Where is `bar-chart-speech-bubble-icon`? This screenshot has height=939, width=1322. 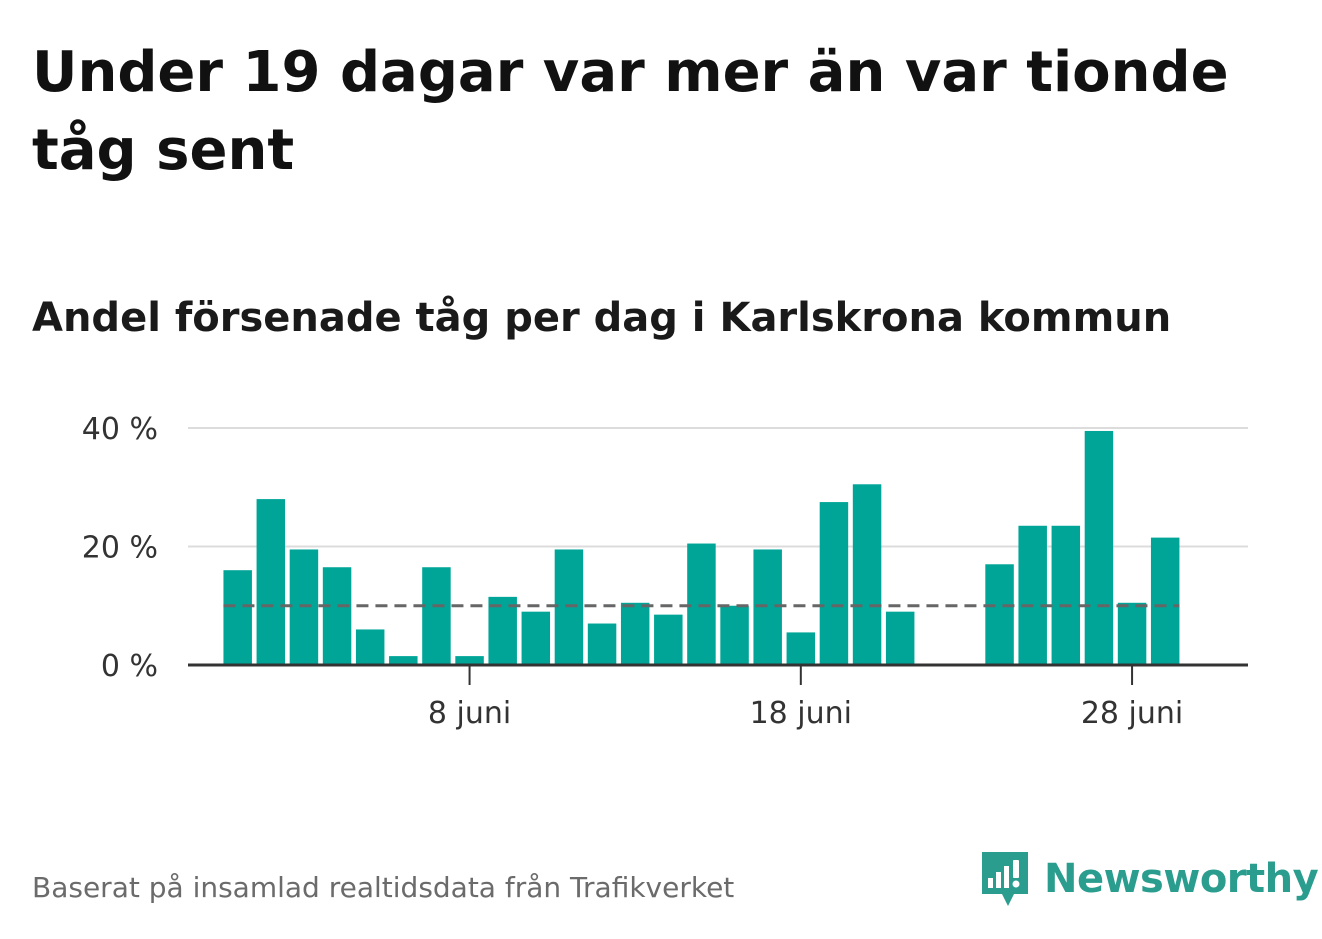 bar-chart-speech-bubble-icon is located at coordinates (1005, 879).